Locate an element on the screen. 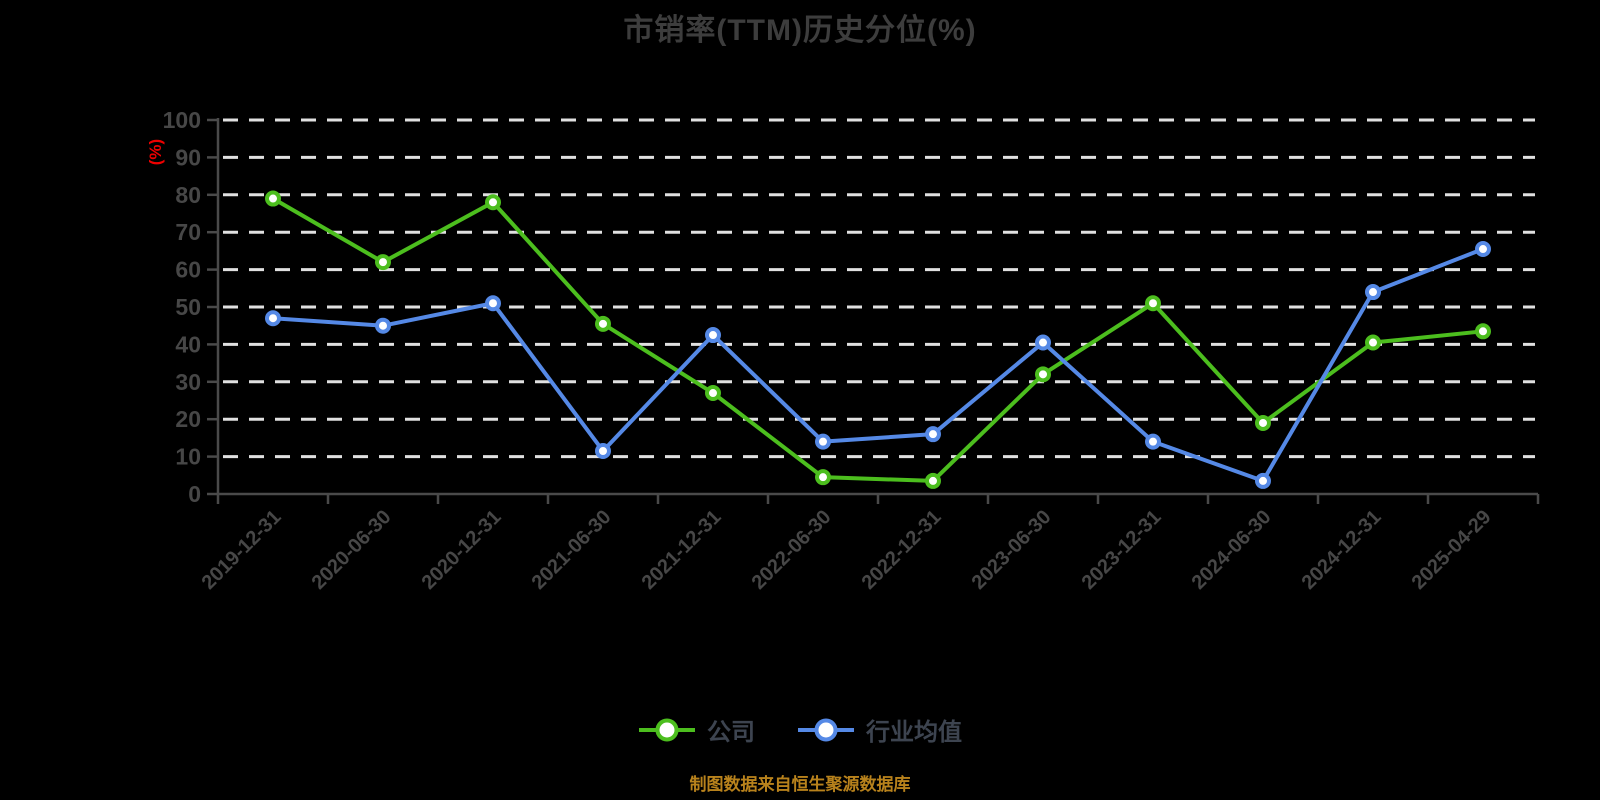 This screenshot has width=1600, height=800. x-tick-label: 2020-12-31 is located at coordinates (462, 550).